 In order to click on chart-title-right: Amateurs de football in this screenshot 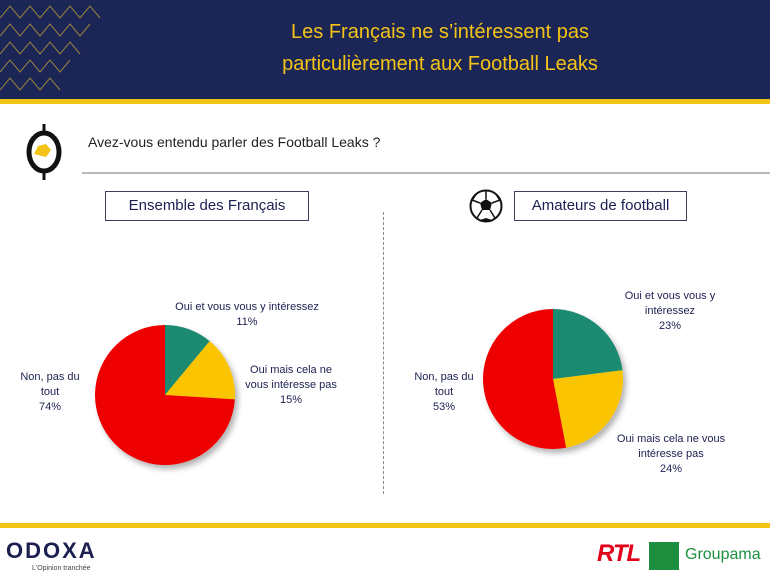, I will do `click(600, 206)`.